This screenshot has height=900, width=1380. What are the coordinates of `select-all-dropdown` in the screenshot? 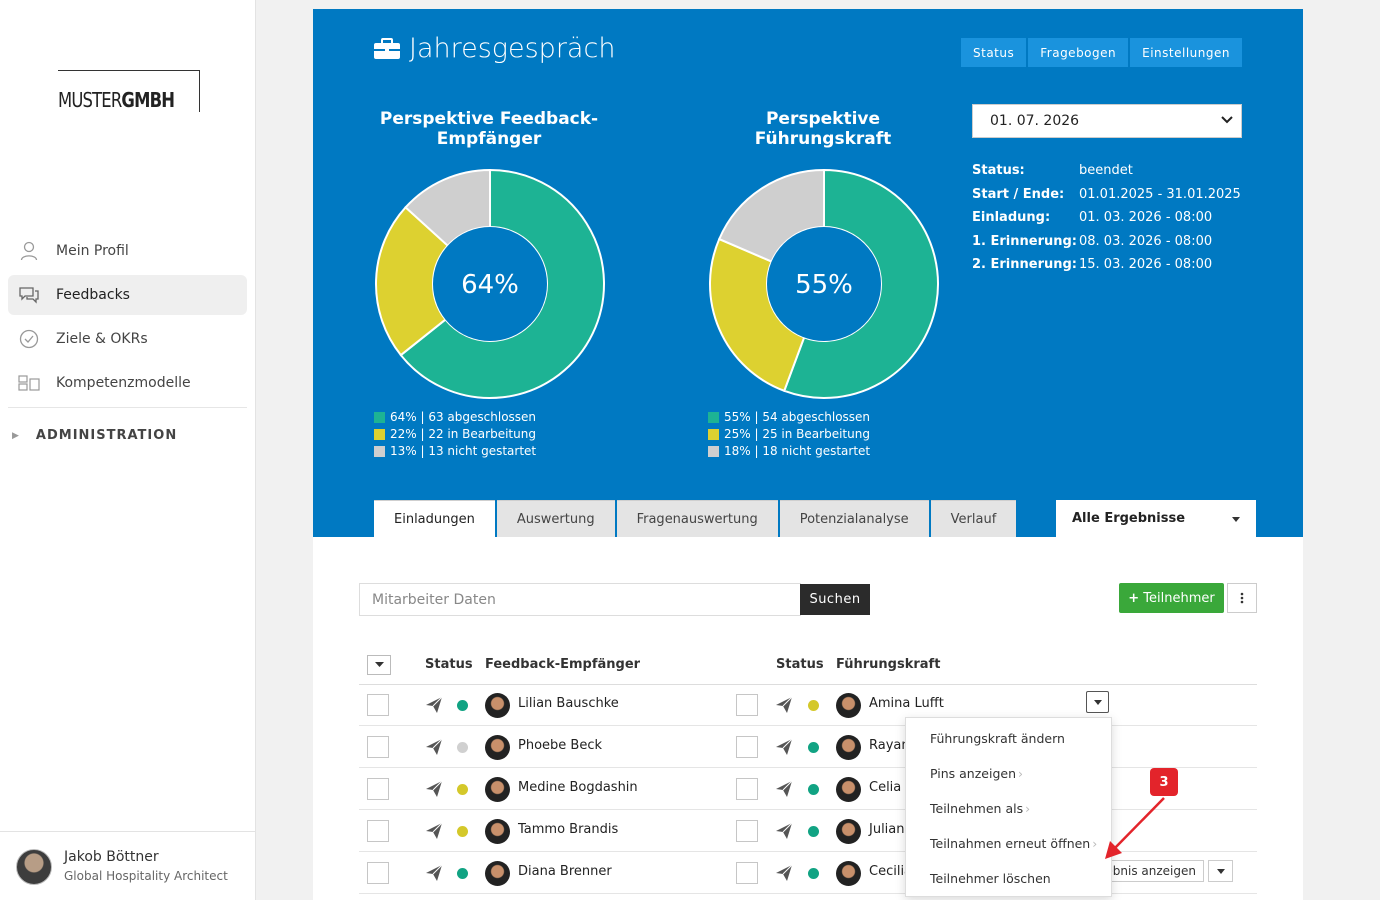 It's located at (379, 665).